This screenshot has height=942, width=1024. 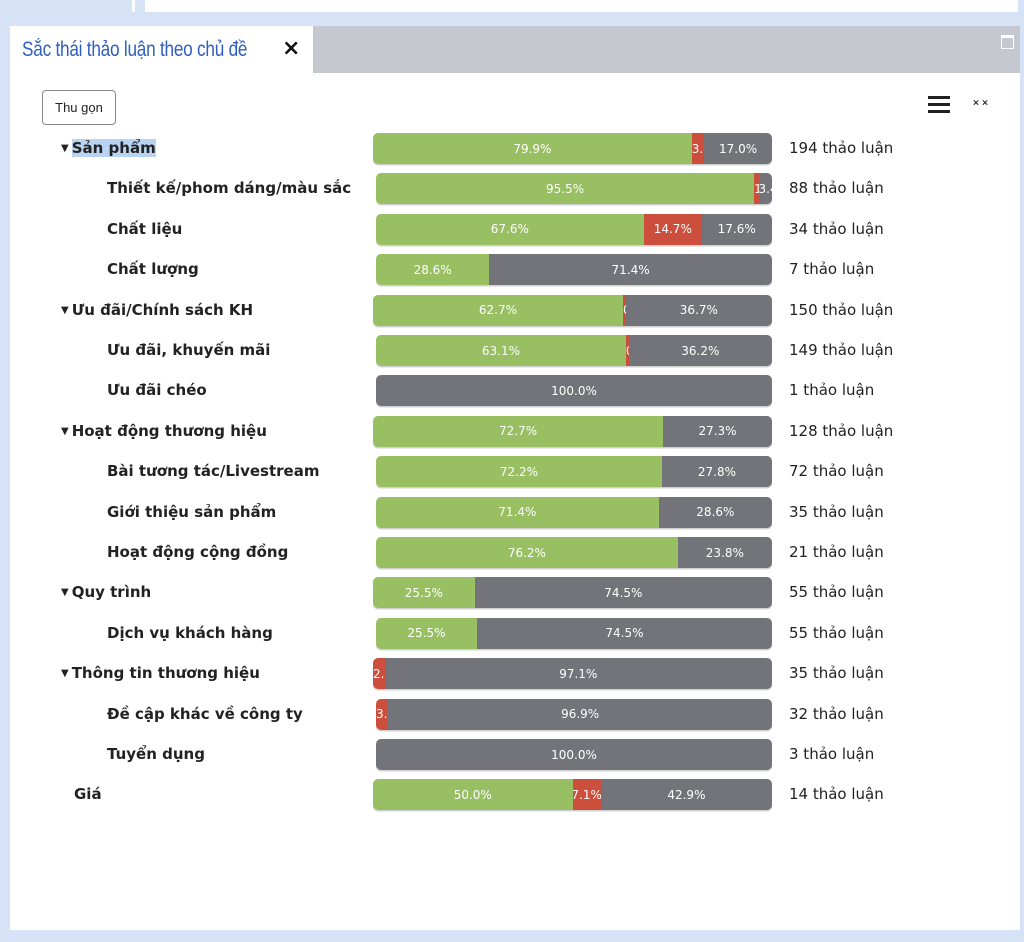 What do you see at coordinates (832, 269) in the screenshot?
I see `discussion-count: 7 thảo luận` at bounding box center [832, 269].